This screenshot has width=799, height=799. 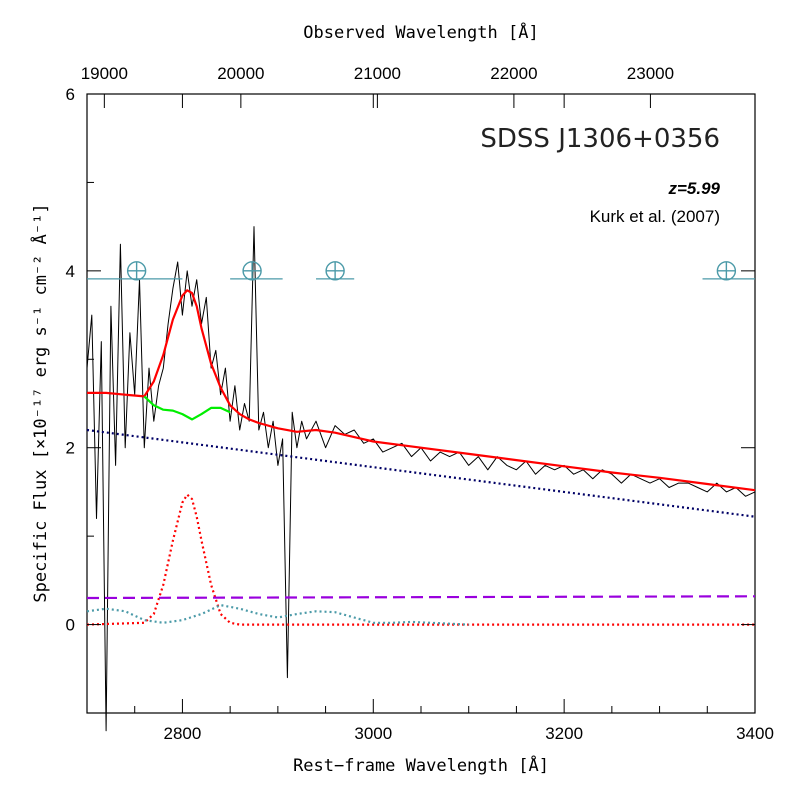 I want to click on series-balmer_continuum, so click(x=421, y=597).